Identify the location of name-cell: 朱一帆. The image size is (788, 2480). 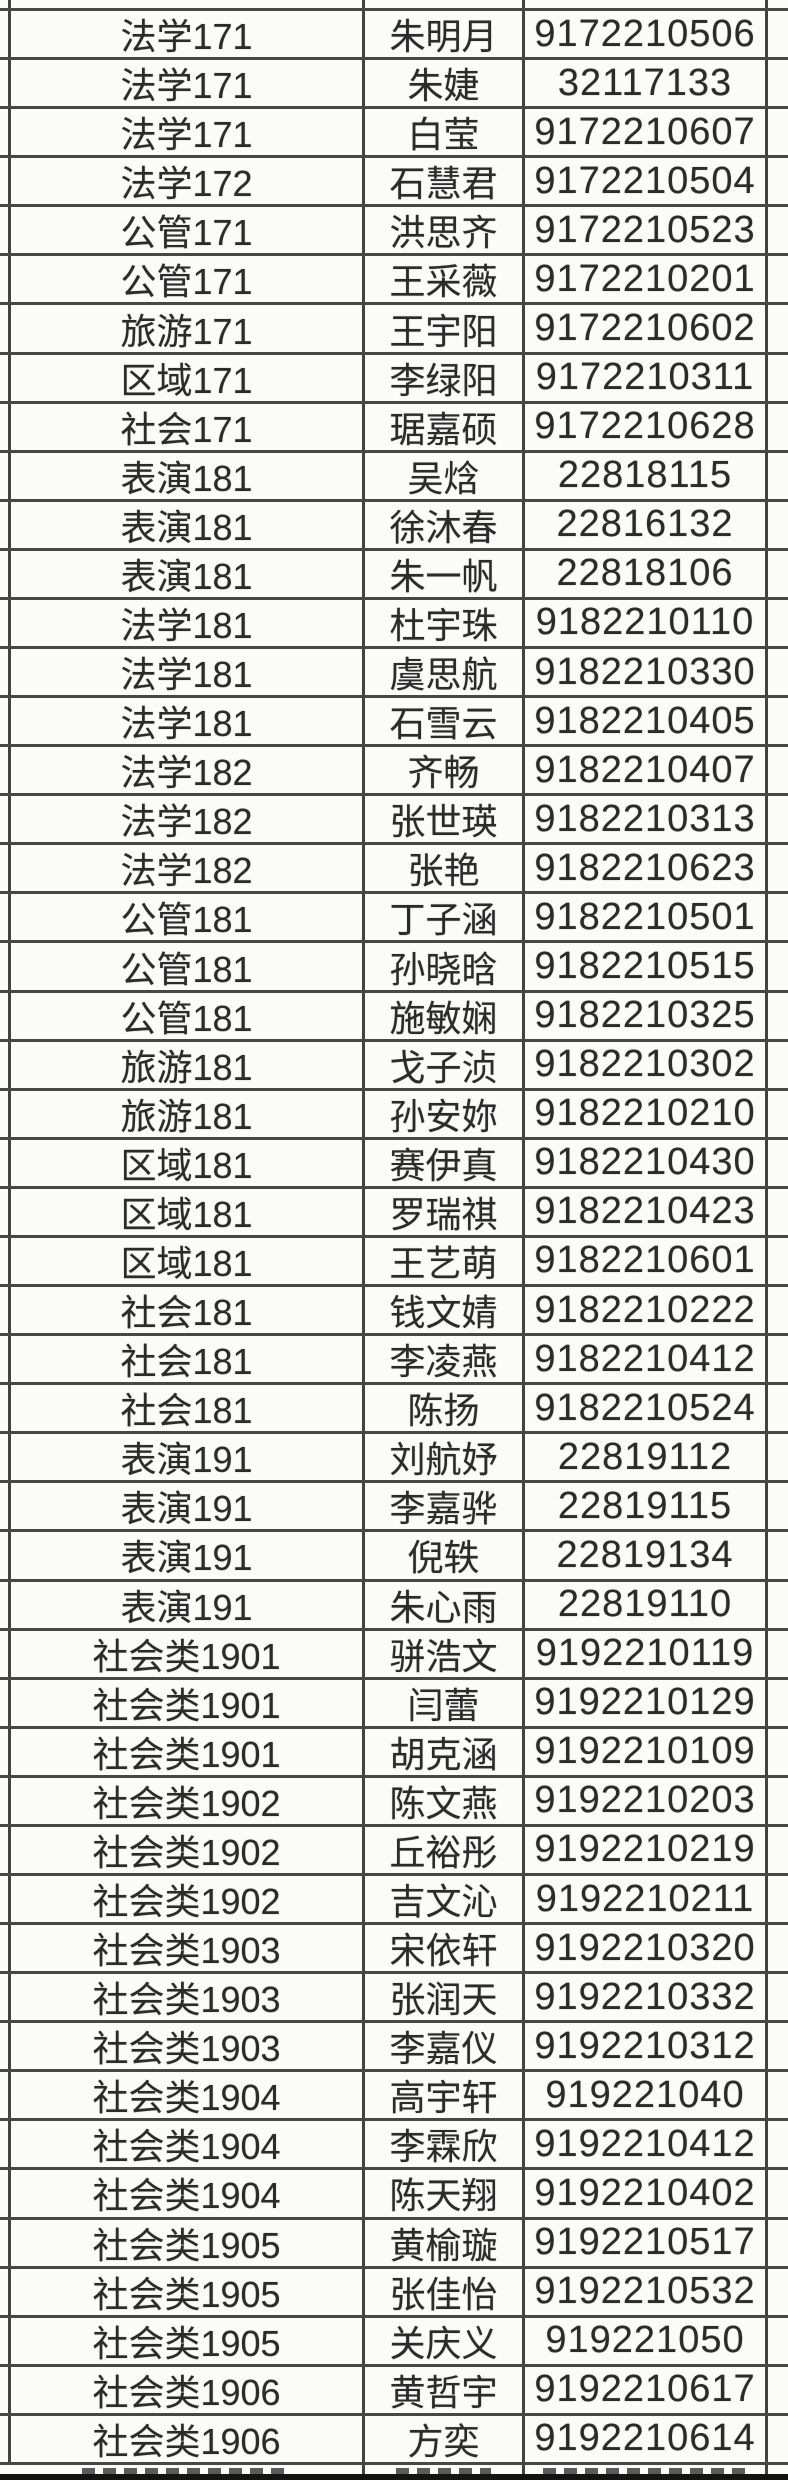
(445, 573).